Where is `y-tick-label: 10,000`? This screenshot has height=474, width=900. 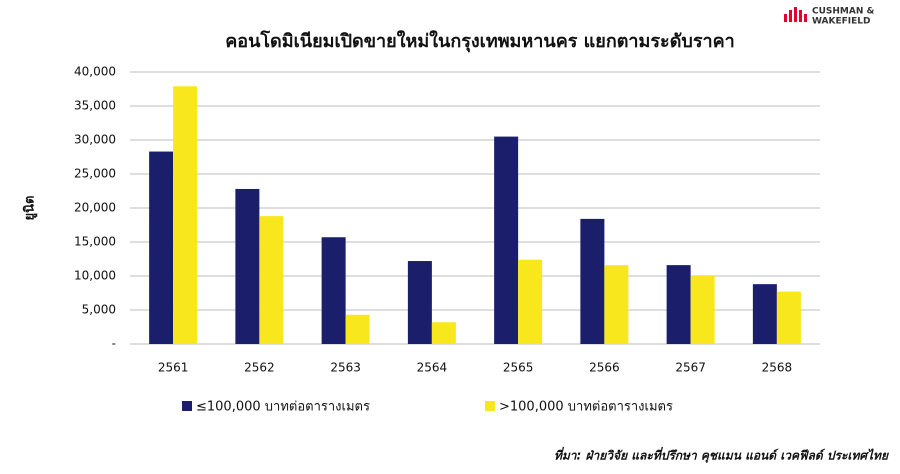
y-tick-label: 10,000 is located at coordinates (95, 276).